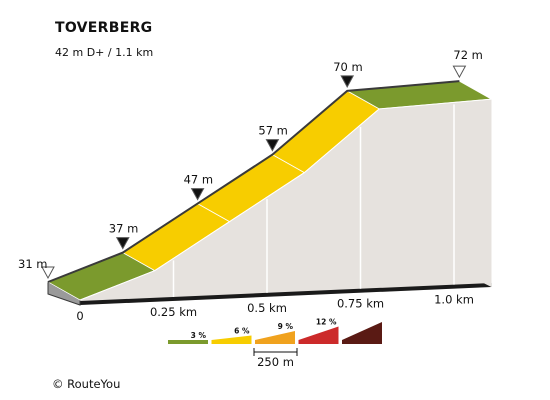 The height and width of the screenshot is (400, 550). What do you see at coordinates (79, 316) in the screenshot?
I see `x-tick-label-0: 0` at bounding box center [79, 316].